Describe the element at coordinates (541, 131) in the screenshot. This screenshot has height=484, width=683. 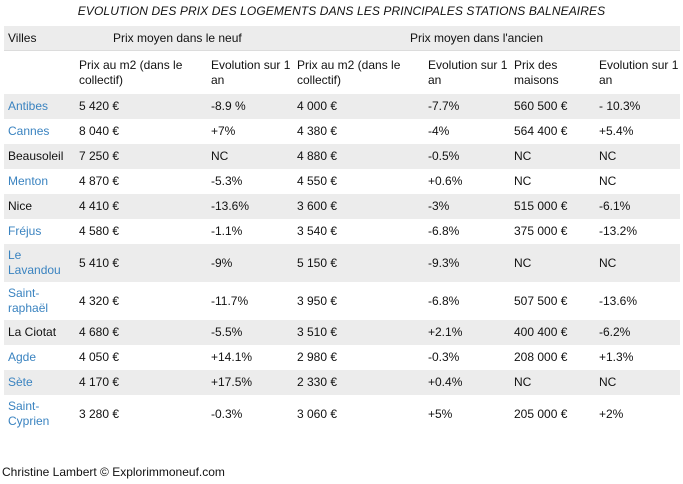
I see `table-cell: 564 400 €` at that location.